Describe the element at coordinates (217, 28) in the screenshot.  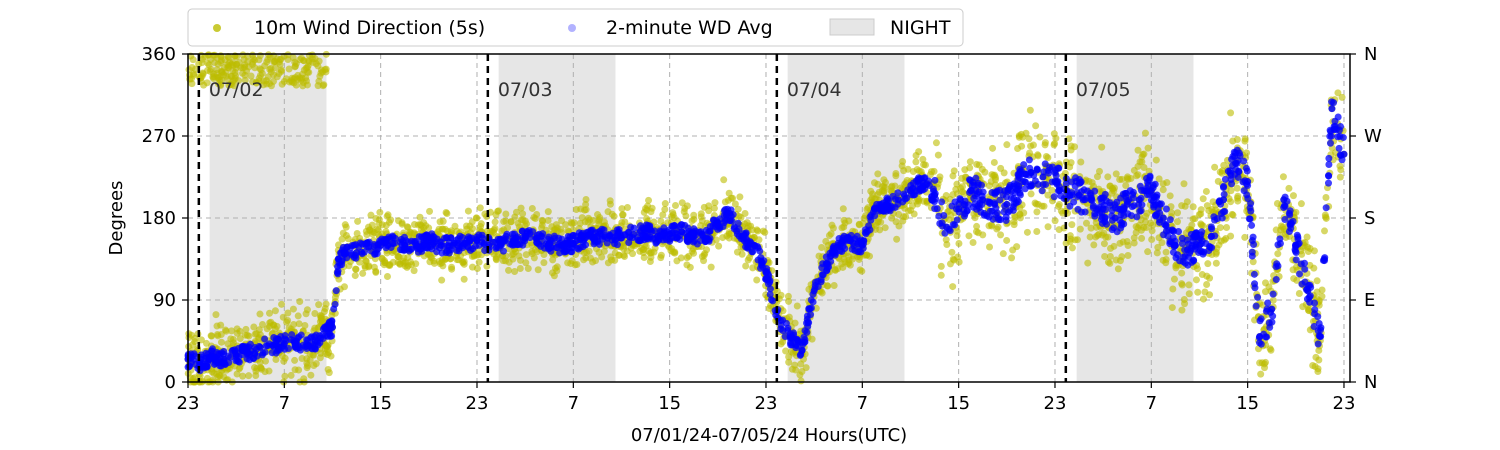
I see `legend-marker-wd5s` at that location.